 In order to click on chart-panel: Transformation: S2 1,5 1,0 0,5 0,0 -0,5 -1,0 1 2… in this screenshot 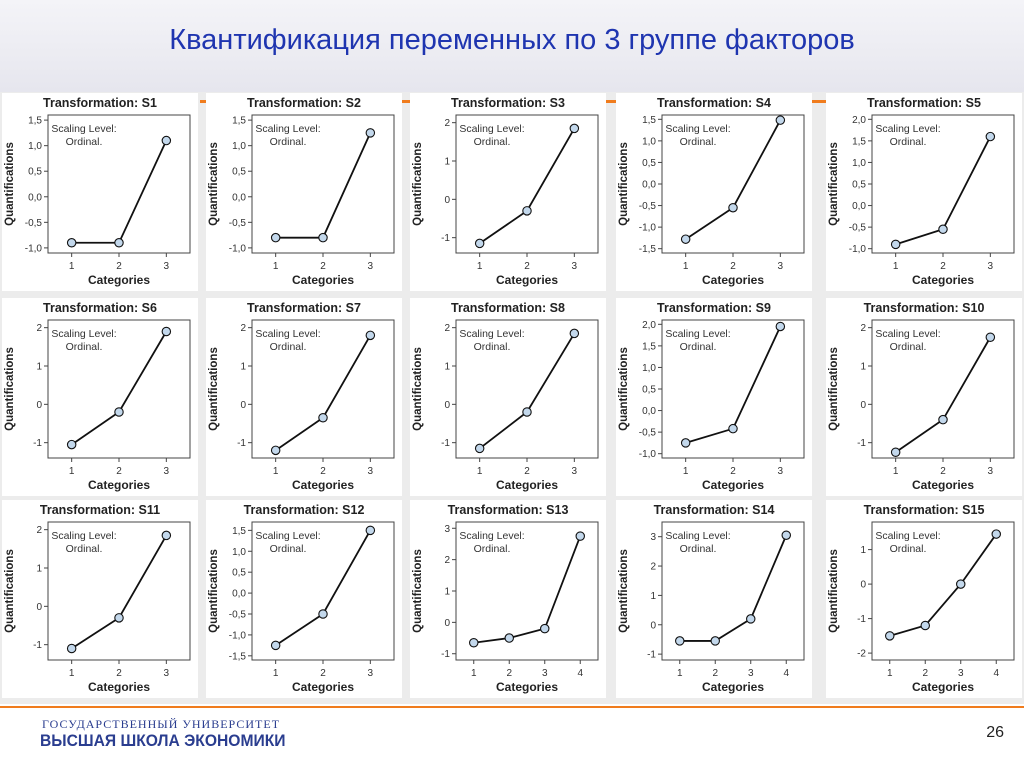, I will do `click(304, 192)`.